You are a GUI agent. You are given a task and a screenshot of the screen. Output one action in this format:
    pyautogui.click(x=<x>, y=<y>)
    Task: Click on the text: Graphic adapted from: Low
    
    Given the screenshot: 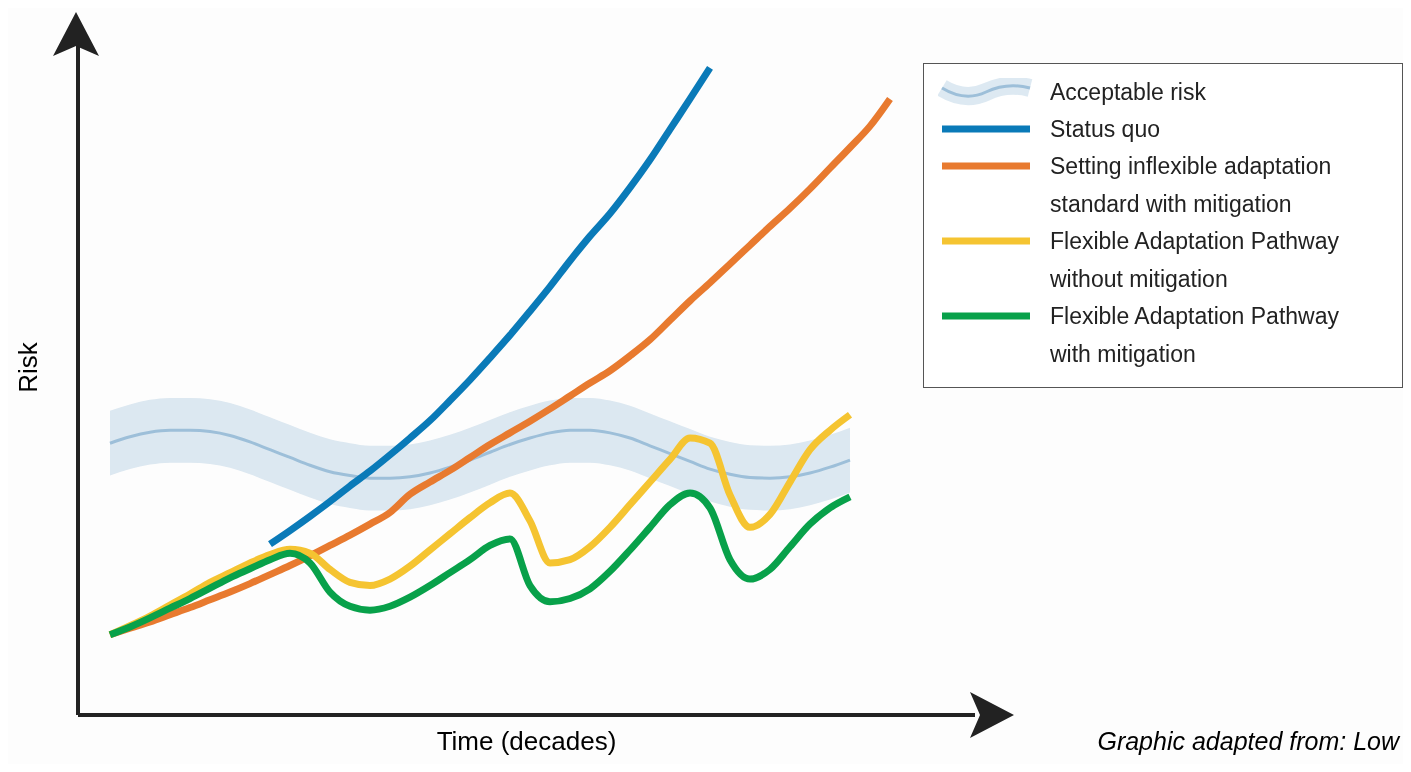 What is the action you would take?
    pyautogui.click(x=1248, y=741)
    